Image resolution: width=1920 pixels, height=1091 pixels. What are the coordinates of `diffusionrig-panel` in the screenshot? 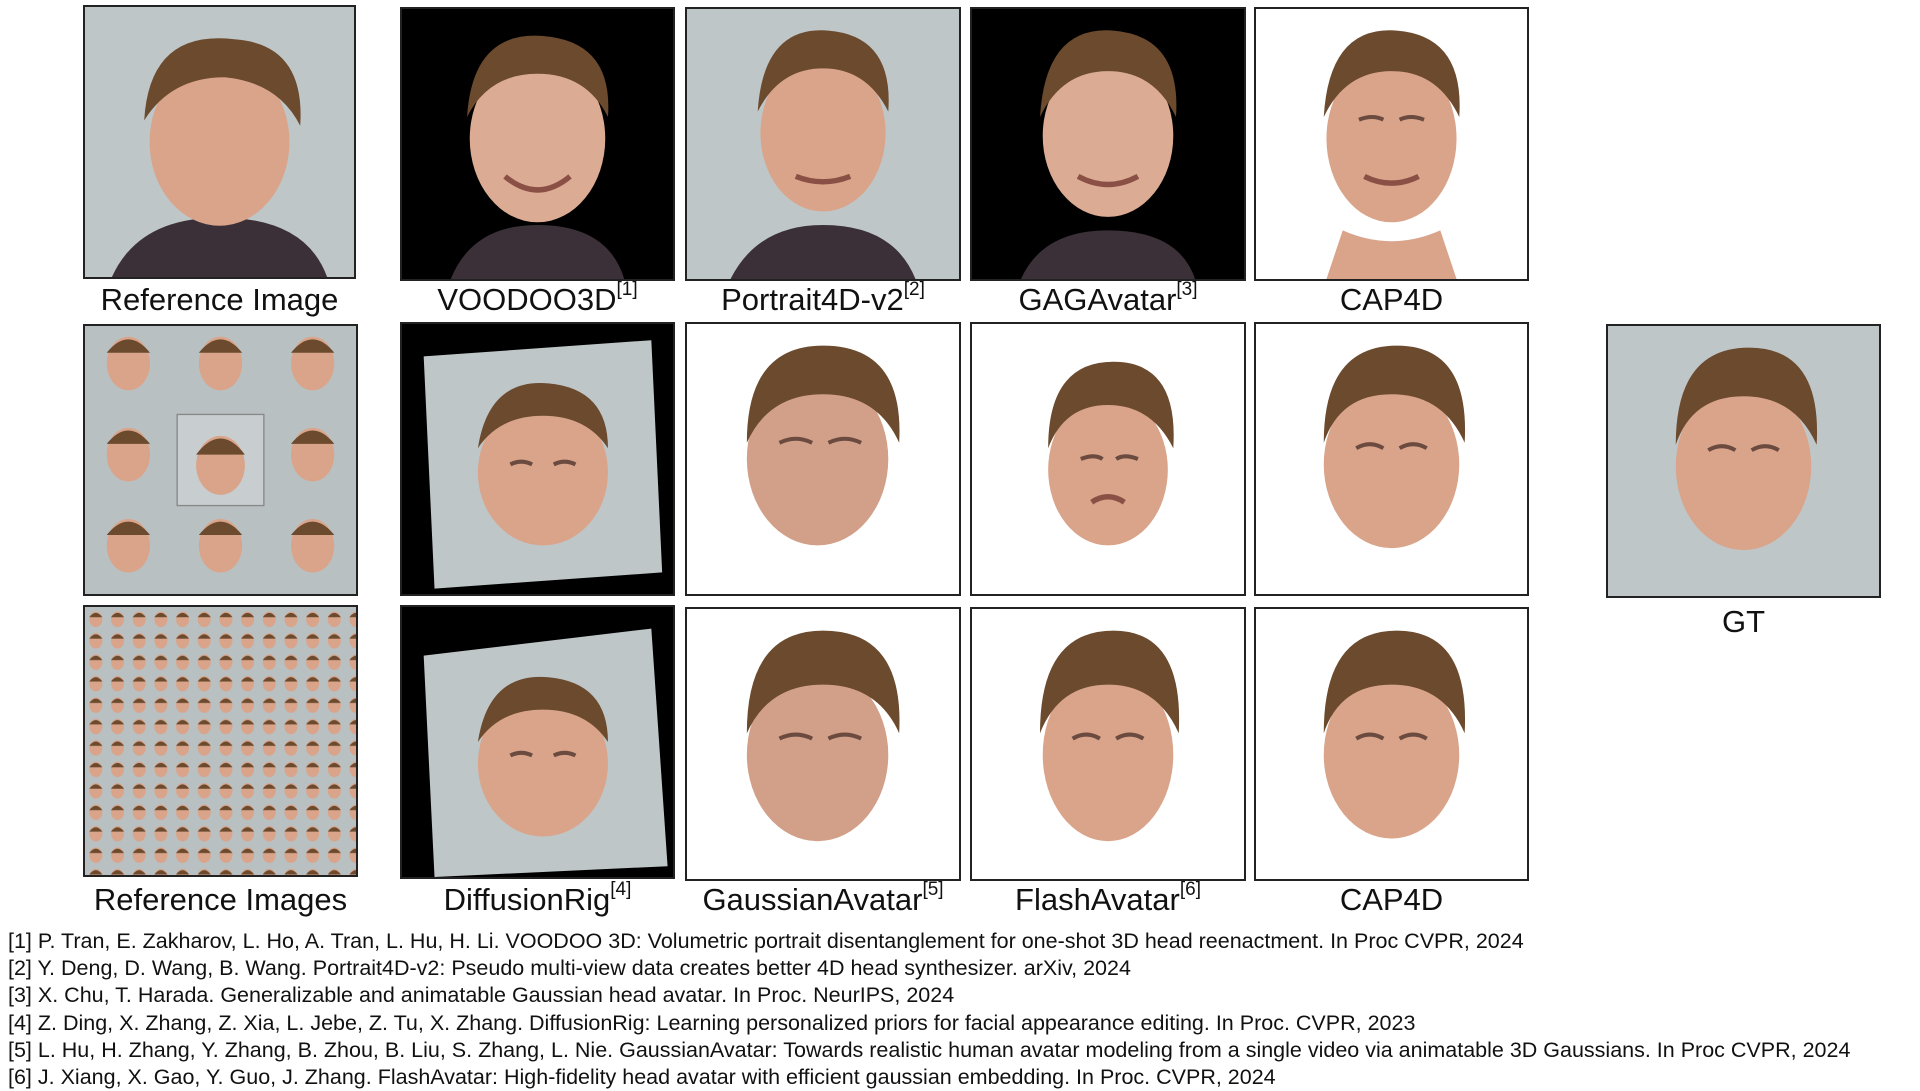 It's located at (537, 742).